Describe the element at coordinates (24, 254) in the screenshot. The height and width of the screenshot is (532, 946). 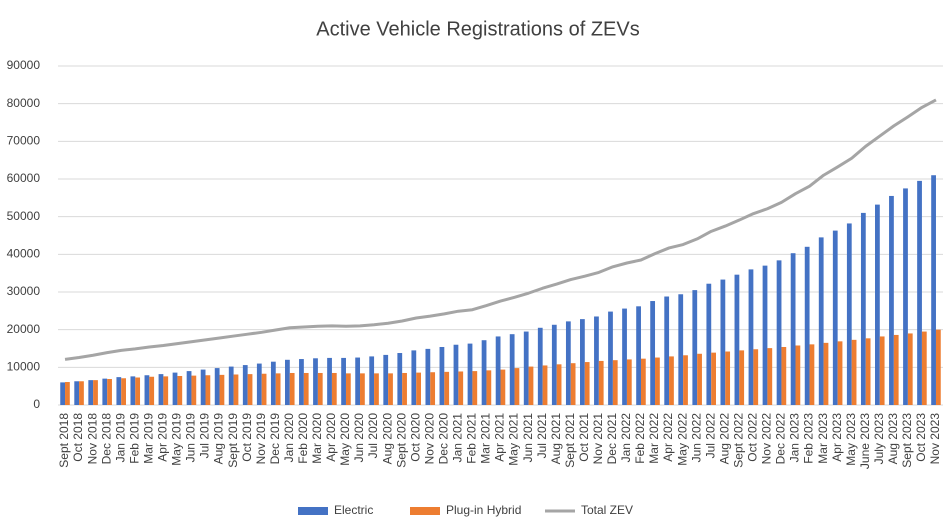
I see `y-tick-label: 40000` at that location.